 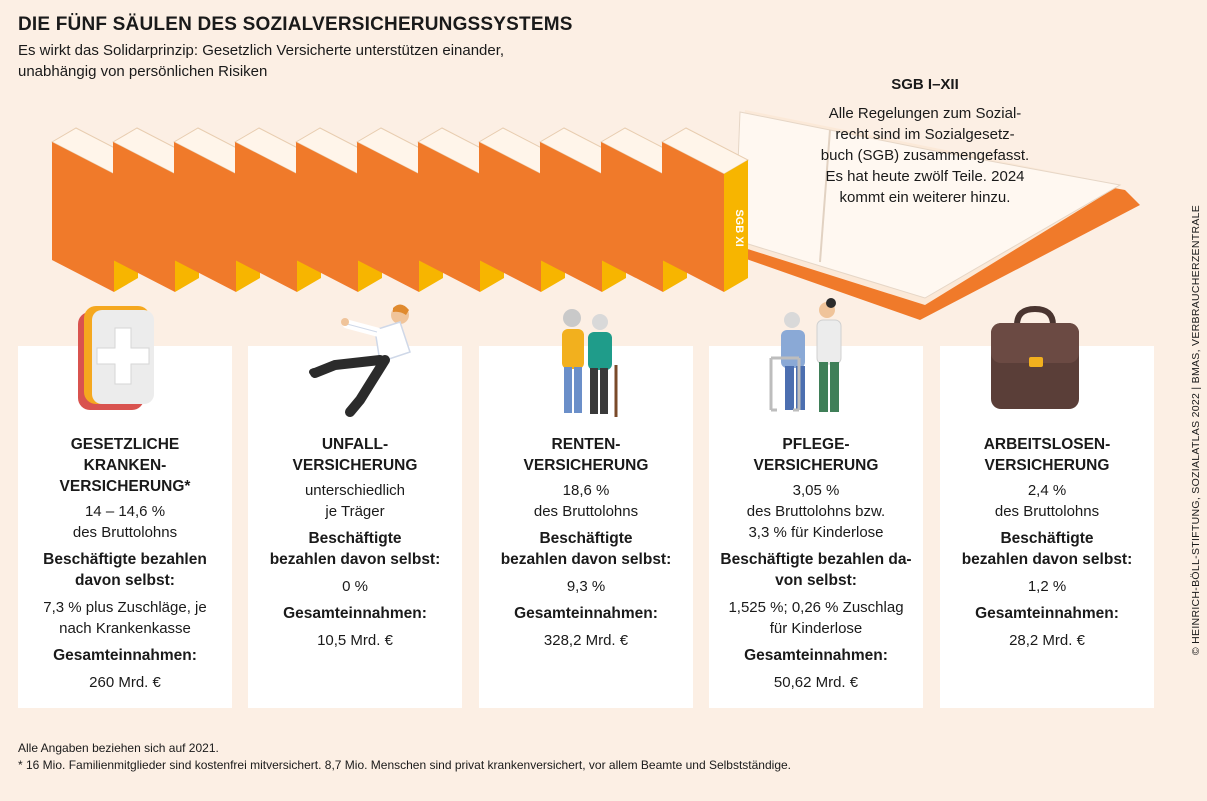 What do you see at coordinates (125, 559) in the screenshot?
I see `card-label-line: Beschäftigte bezahlen` at bounding box center [125, 559].